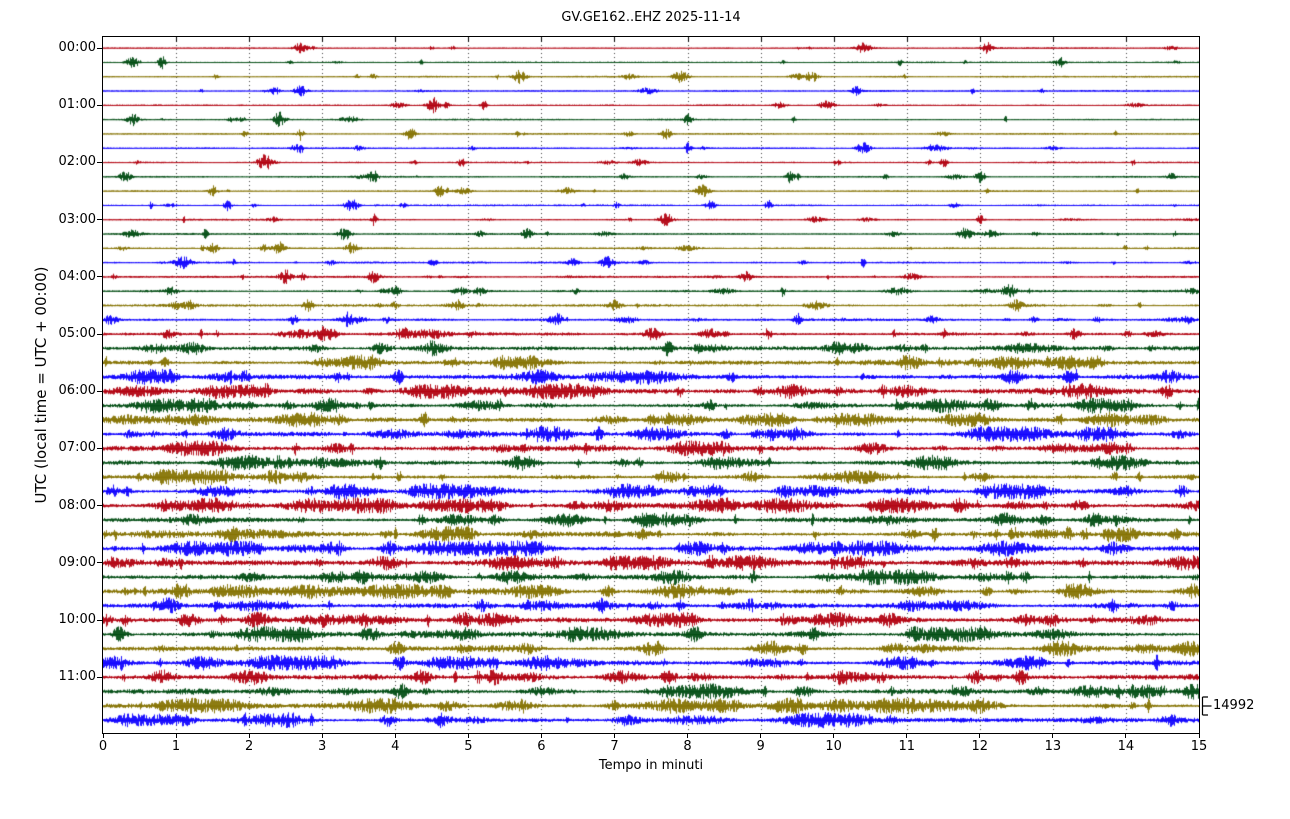 This screenshot has height=819, width=1290. Describe the element at coordinates (249, 746) in the screenshot. I see `x-tick-label: 2` at that location.